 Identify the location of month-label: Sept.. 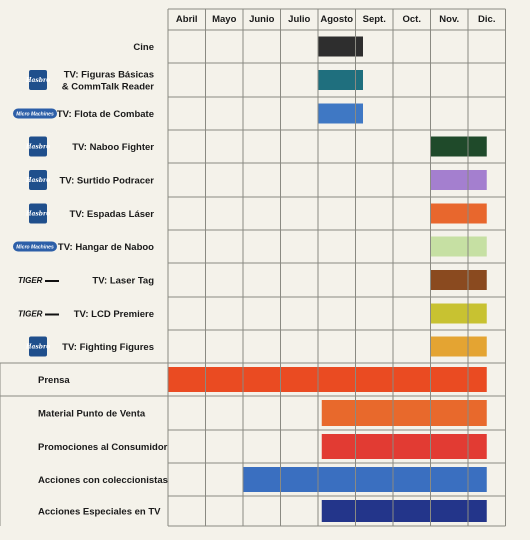
(374, 19).